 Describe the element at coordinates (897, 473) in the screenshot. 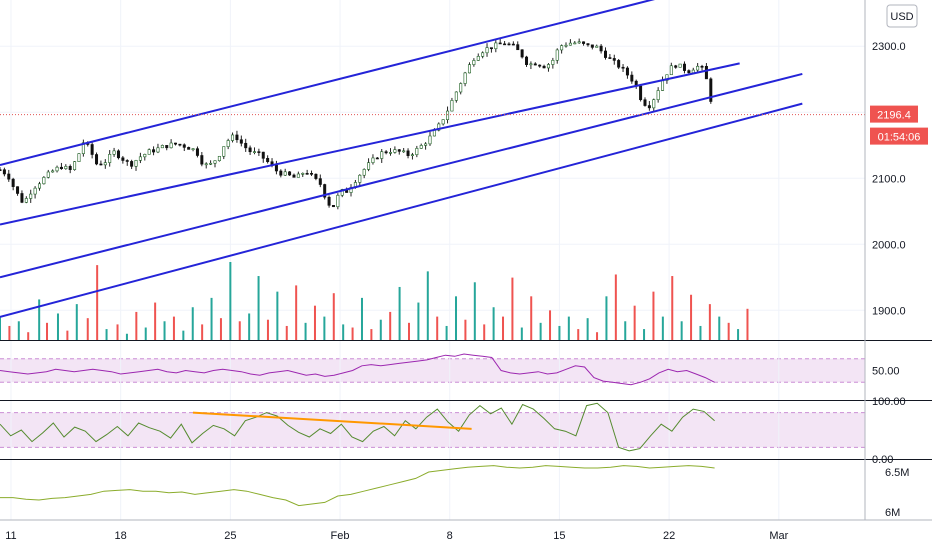

I see `obv-tick-label: 6.5M` at that location.